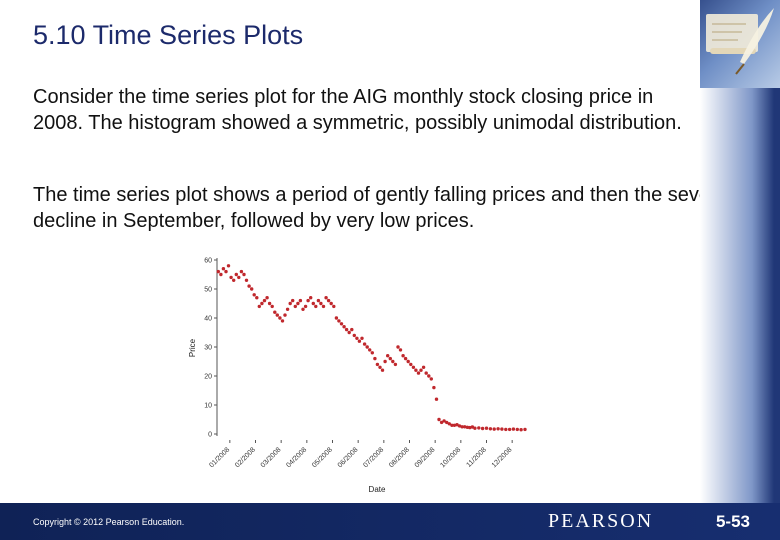  What do you see at coordinates (219, 457) in the screenshot?
I see `x-tick-label: 01/2008` at bounding box center [219, 457].